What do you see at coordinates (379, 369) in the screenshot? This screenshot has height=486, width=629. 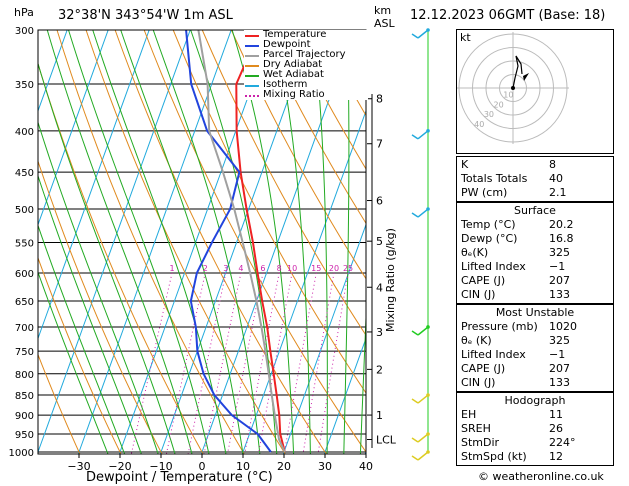 I see `altitude-label: 2` at bounding box center [379, 369].